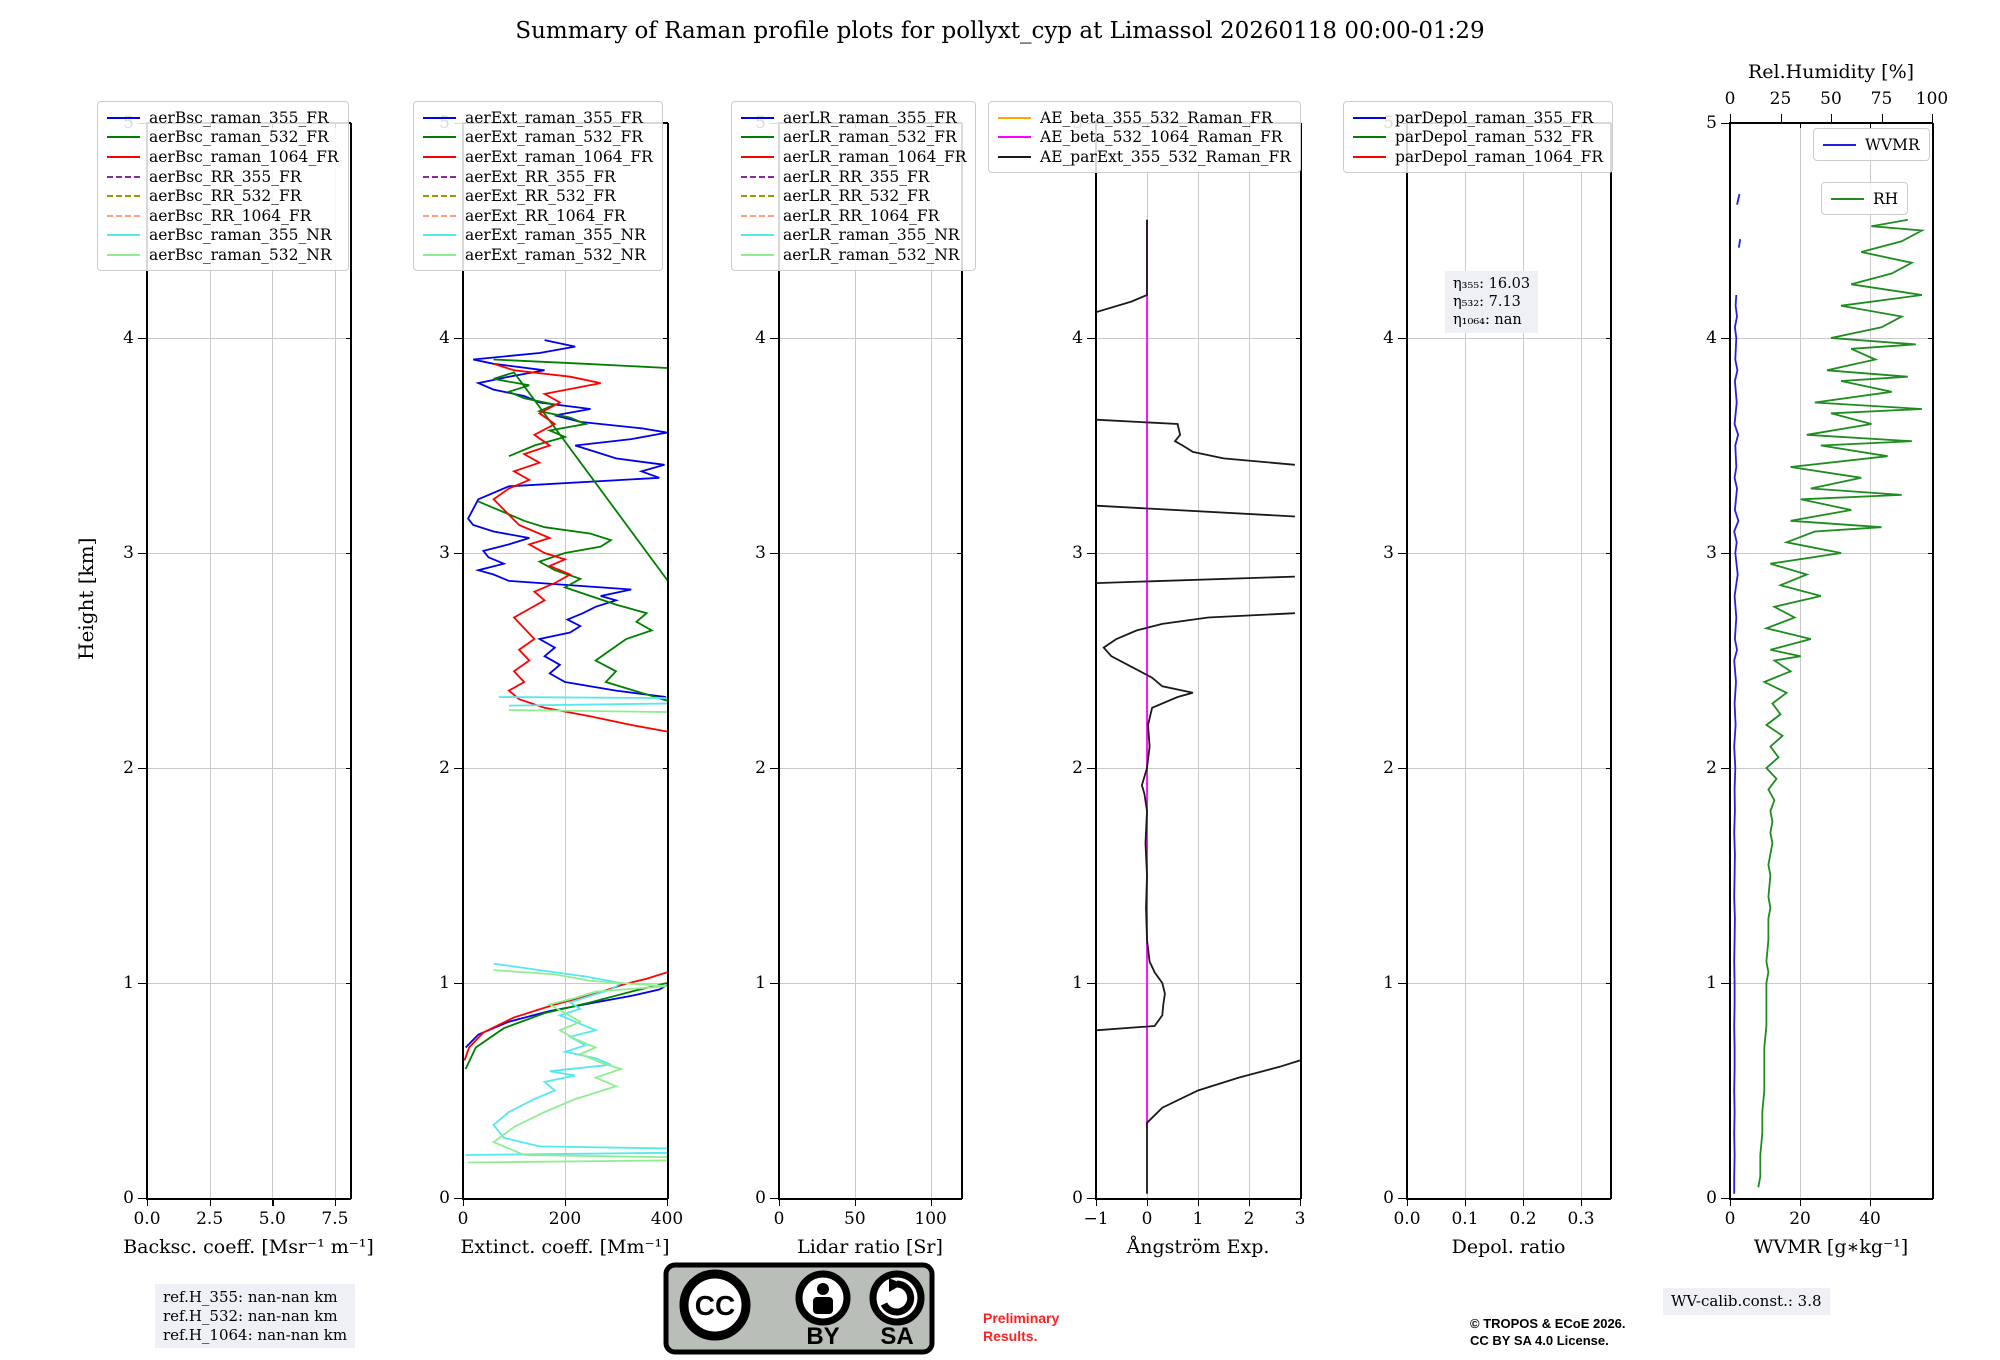  I want to click on legend-item-label: aerLR_RR_532_FR, so click(856, 196).